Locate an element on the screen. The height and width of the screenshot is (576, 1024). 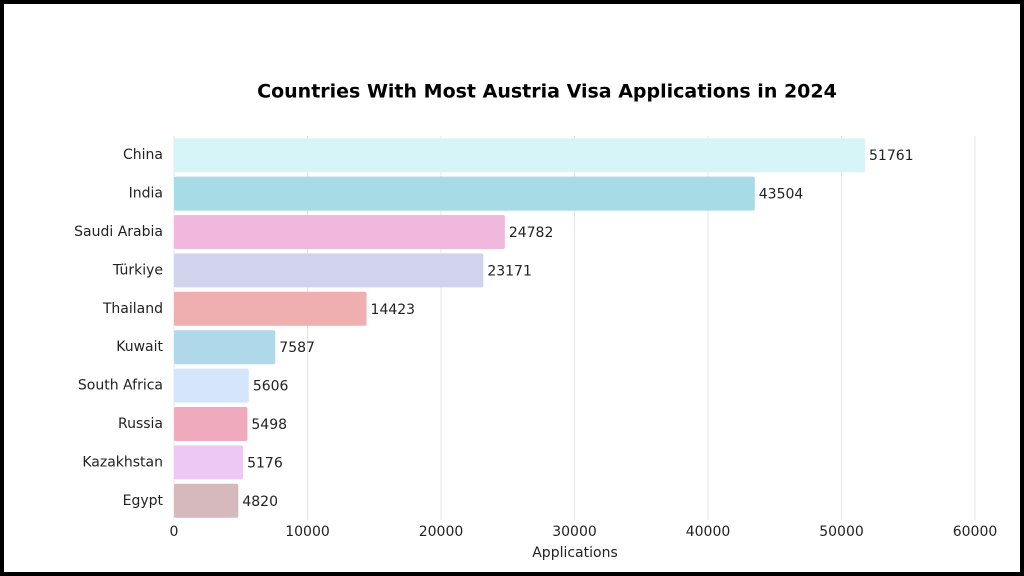
x-tick-label: 10000 is located at coordinates (307, 532).